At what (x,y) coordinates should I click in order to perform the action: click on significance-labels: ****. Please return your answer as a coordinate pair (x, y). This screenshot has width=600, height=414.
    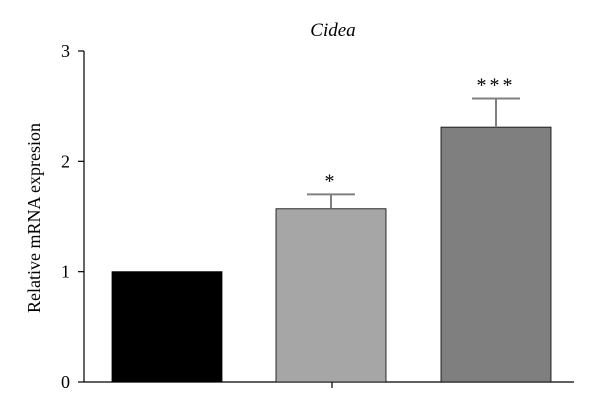
    Looking at the image, I should click on (420, 133).